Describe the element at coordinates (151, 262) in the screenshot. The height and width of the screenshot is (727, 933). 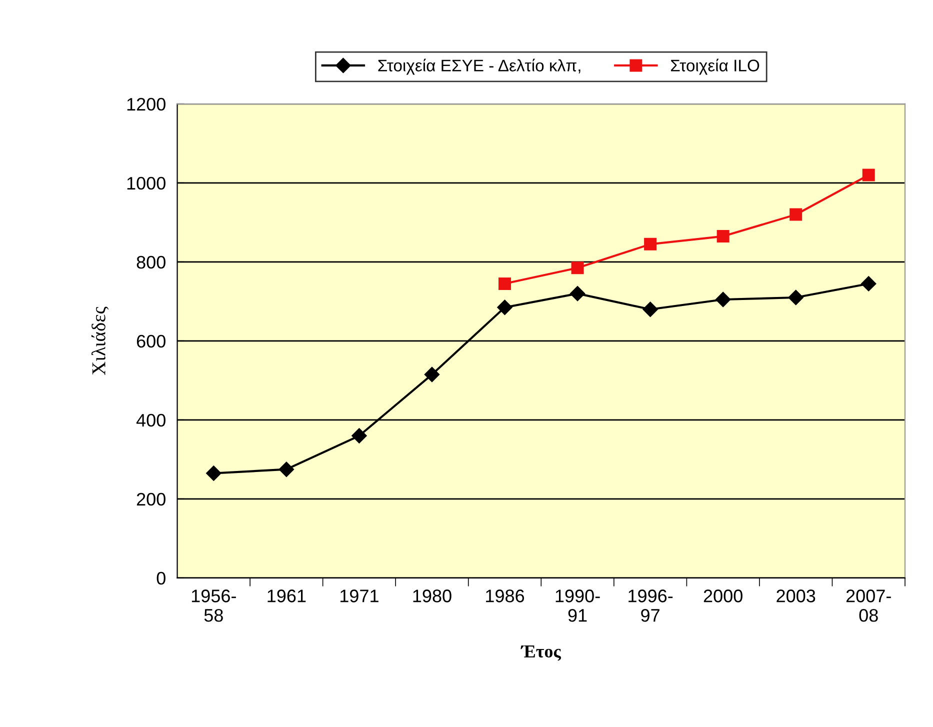
I see `y-tick-label: 800` at that location.